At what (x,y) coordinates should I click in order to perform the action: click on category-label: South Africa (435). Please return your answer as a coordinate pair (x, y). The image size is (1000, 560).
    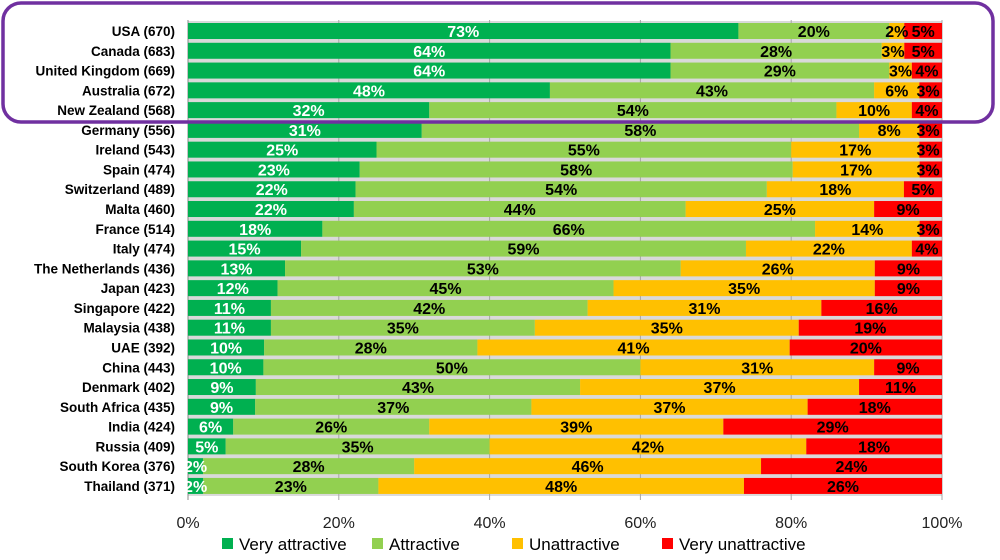
    Looking at the image, I should click on (117, 407).